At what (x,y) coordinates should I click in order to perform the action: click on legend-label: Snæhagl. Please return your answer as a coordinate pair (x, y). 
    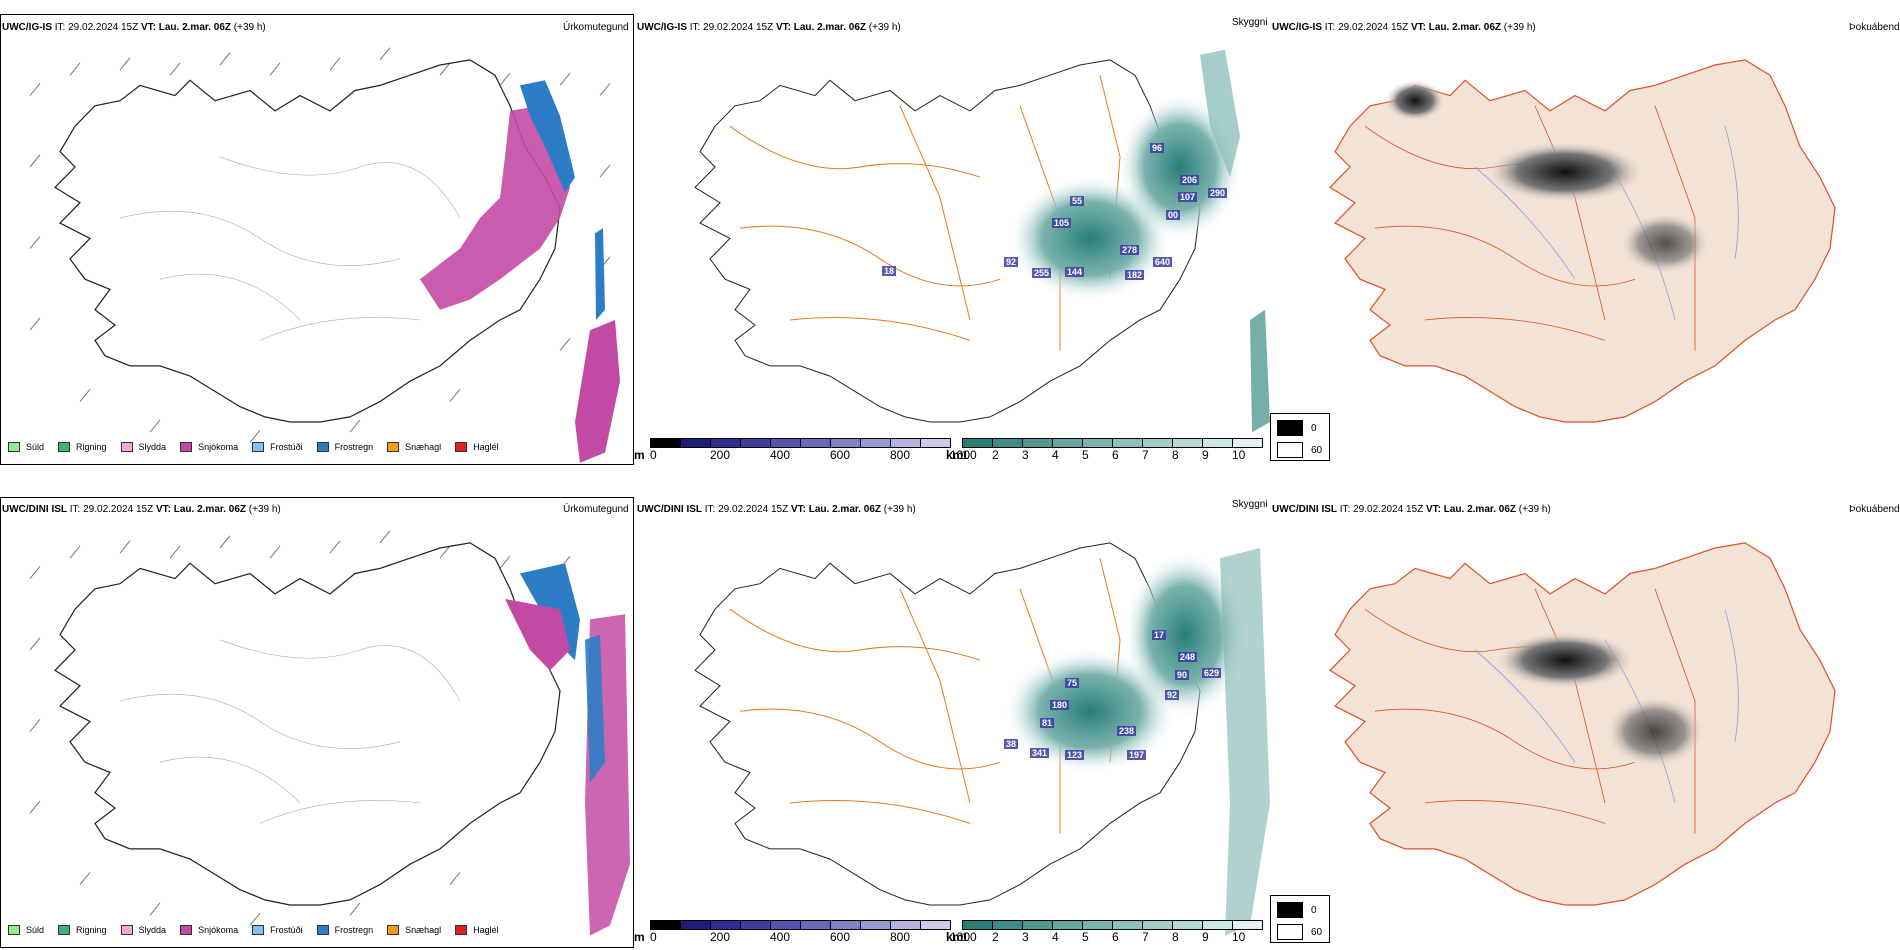
    Looking at the image, I should click on (423, 447).